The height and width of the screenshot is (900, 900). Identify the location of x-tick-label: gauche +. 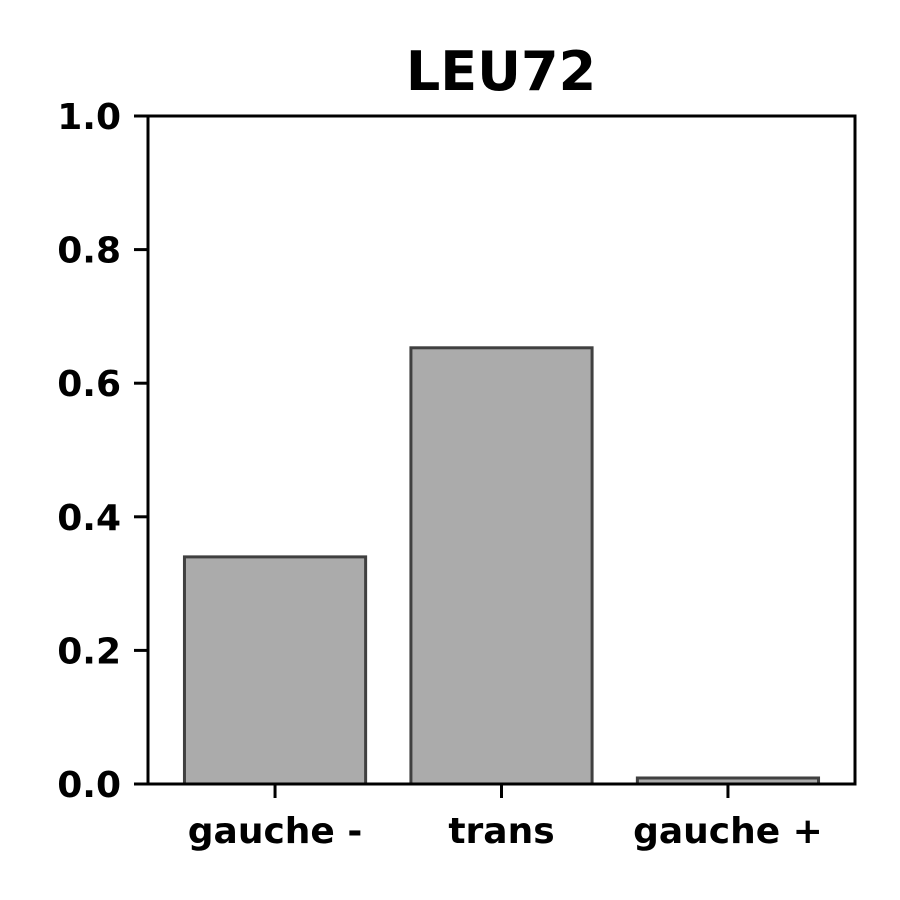
(728, 831).